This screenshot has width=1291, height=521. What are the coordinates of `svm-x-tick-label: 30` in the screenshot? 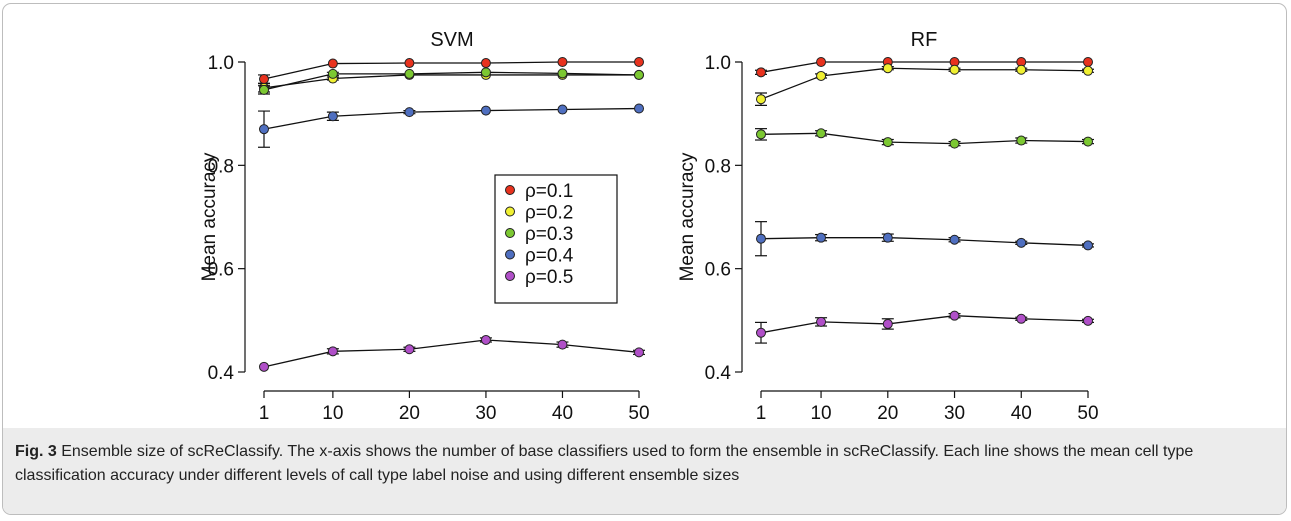 It's located at (485, 413).